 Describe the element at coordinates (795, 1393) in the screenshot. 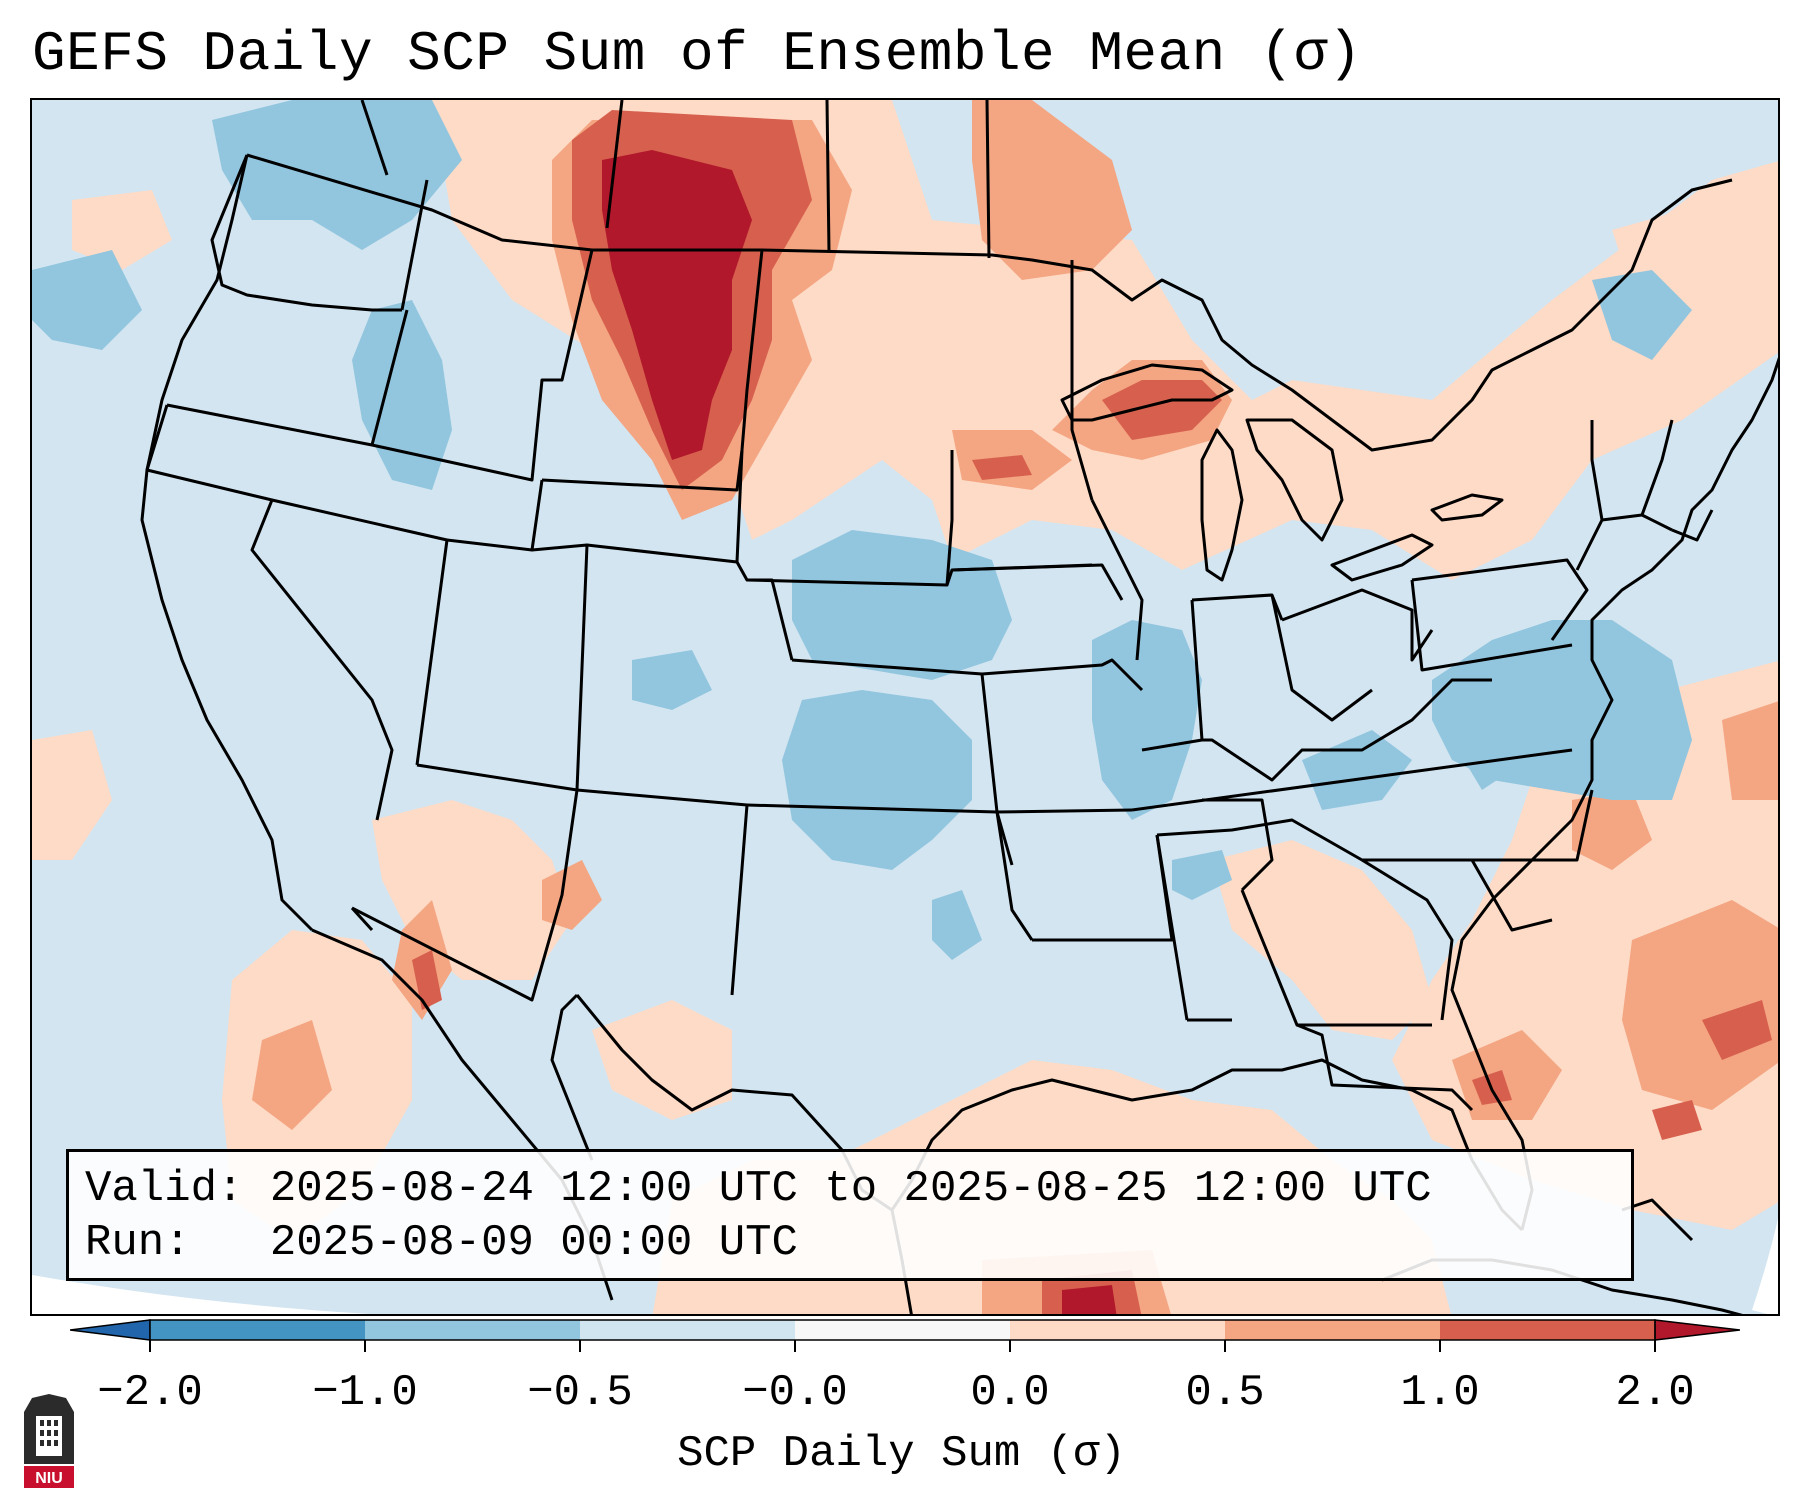

I see `colorbar-tick-label: −0.0` at that location.